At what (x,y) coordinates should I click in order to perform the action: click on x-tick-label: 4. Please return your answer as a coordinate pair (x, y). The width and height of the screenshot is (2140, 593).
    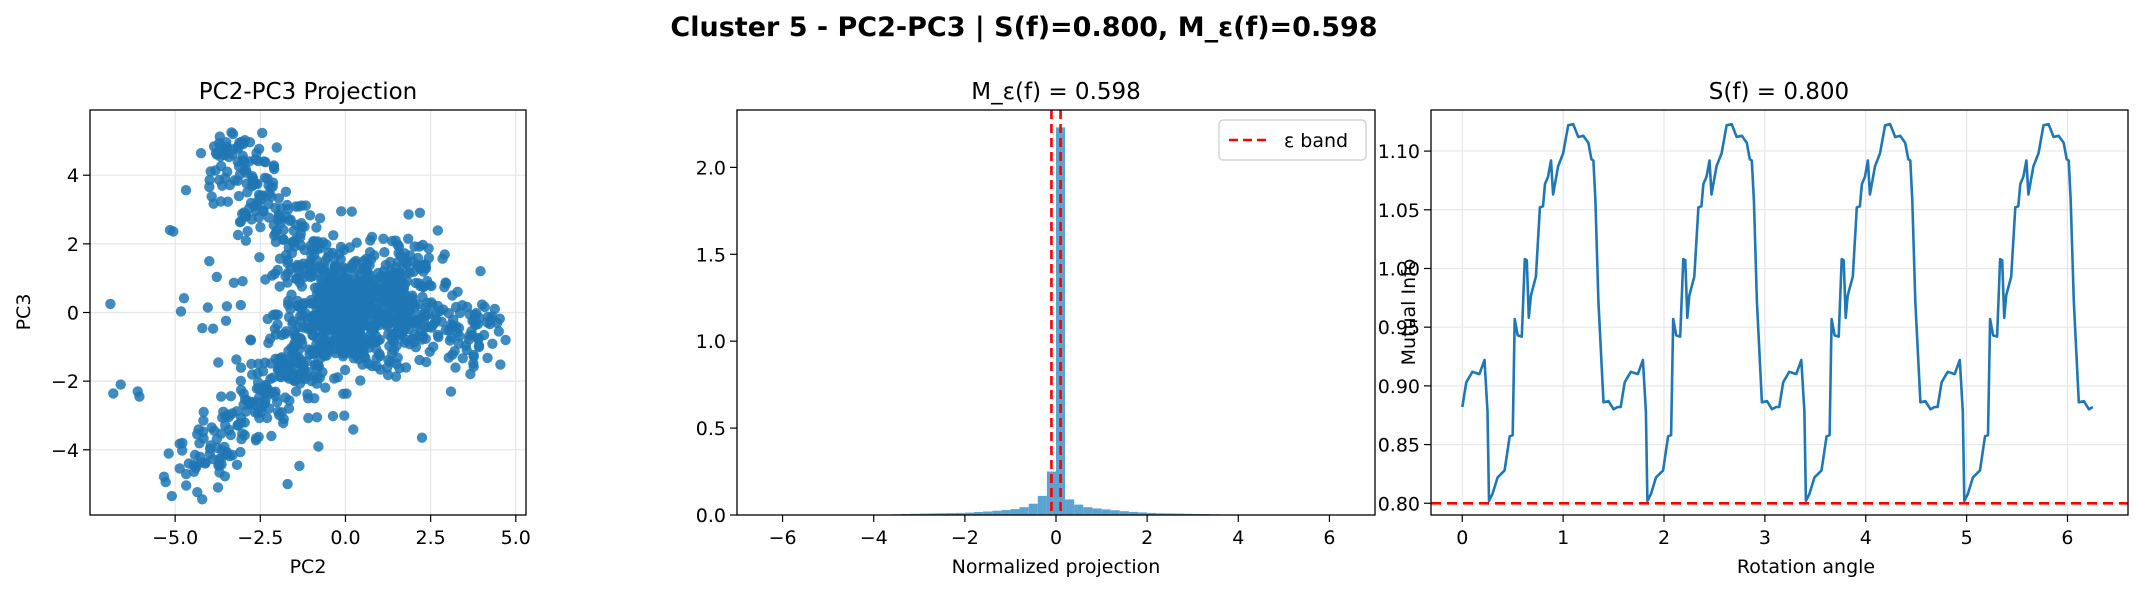
    Looking at the image, I should click on (1866, 538).